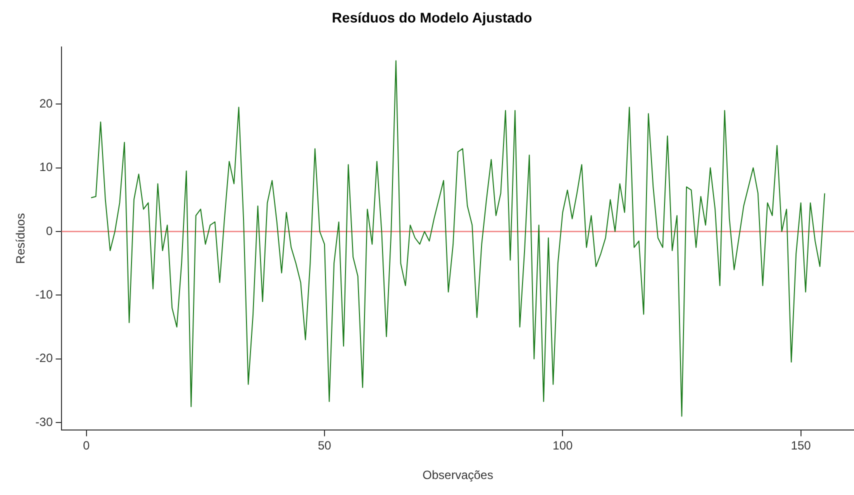 This screenshot has height=495, width=854. What do you see at coordinates (46, 103) in the screenshot?
I see `y-tick-label: 20` at bounding box center [46, 103].